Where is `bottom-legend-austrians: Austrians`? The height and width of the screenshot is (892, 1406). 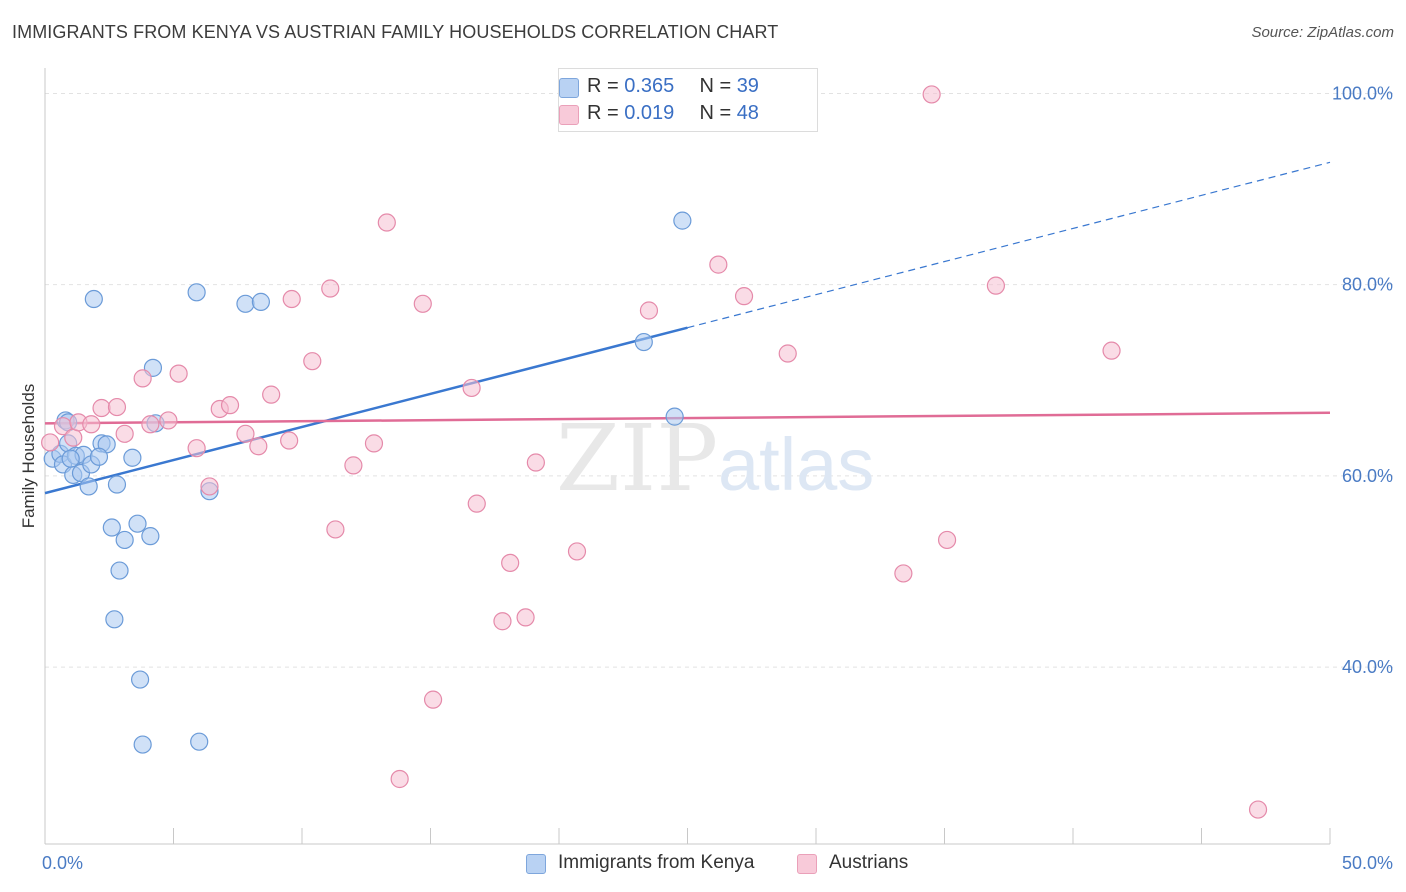 bottom-legend-austrians: Austrians is located at coordinates (853, 863).